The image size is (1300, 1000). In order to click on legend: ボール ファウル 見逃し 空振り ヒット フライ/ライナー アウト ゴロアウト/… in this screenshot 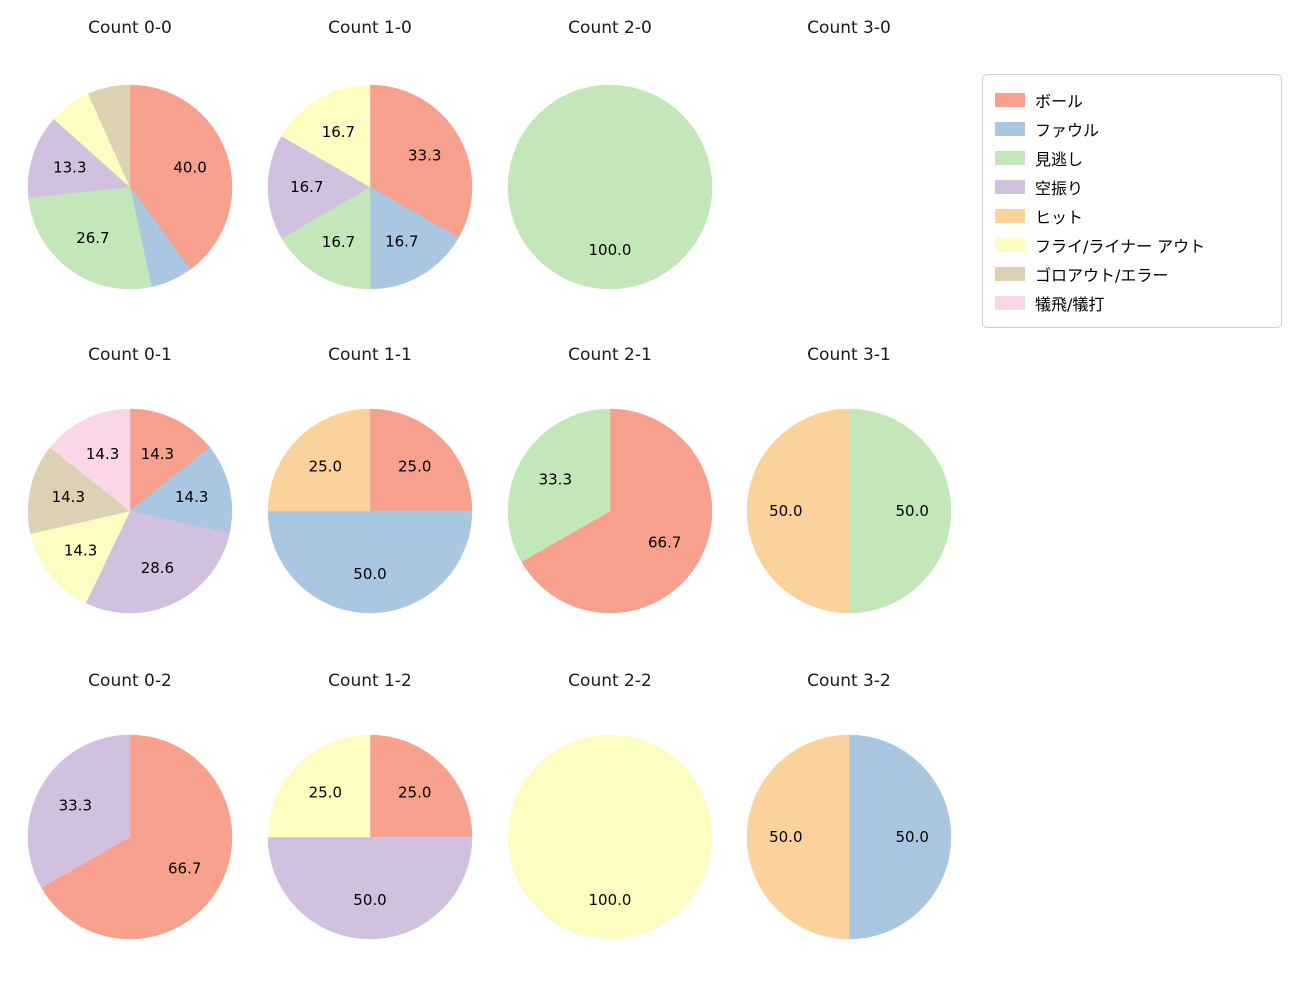, I will do `click(1132, 201)`.